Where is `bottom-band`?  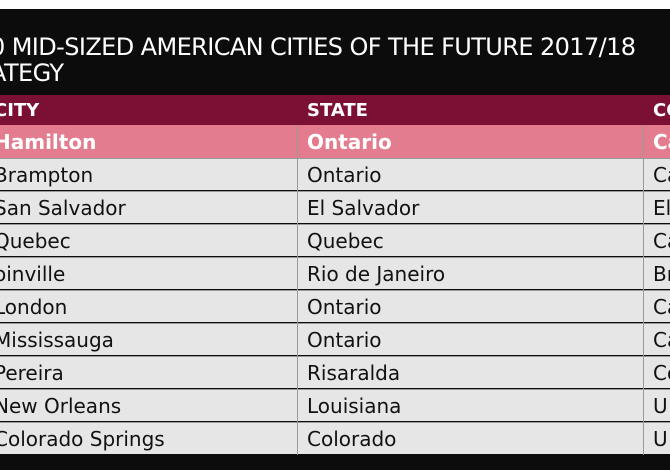
bottom-band is located at coordinates (335, 462).